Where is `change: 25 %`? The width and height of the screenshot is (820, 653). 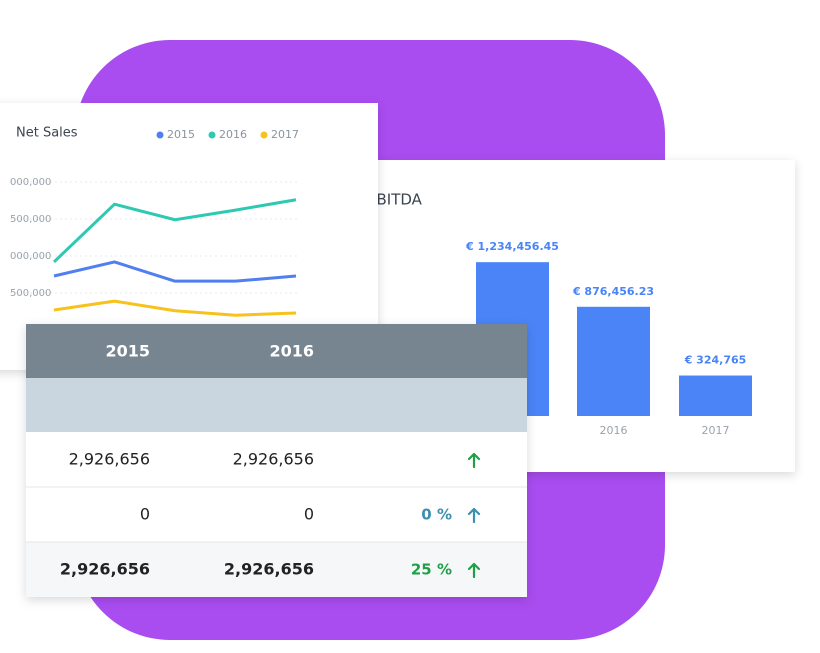
change: 25 % is located at coordinates (431, 570).